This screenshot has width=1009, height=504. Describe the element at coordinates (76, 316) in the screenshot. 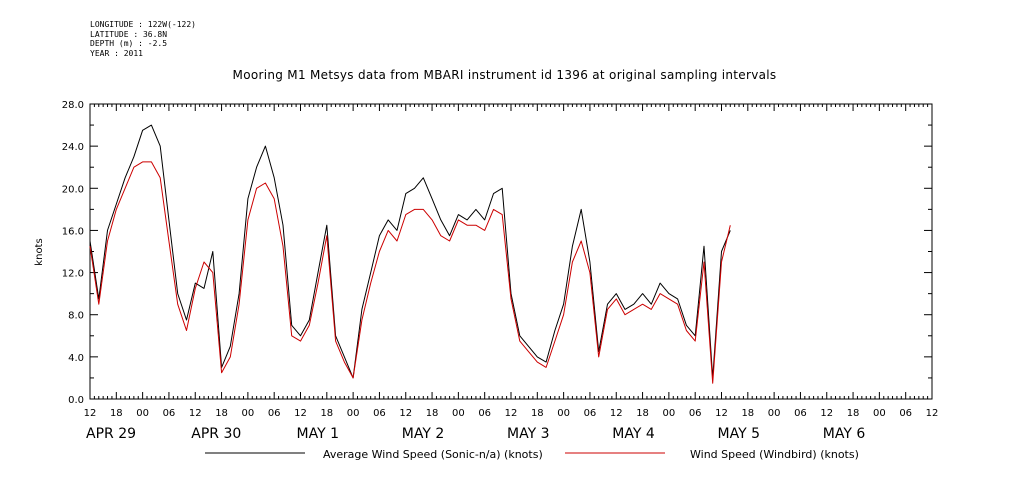

I see `y-tick-label: 8.0` at that location.